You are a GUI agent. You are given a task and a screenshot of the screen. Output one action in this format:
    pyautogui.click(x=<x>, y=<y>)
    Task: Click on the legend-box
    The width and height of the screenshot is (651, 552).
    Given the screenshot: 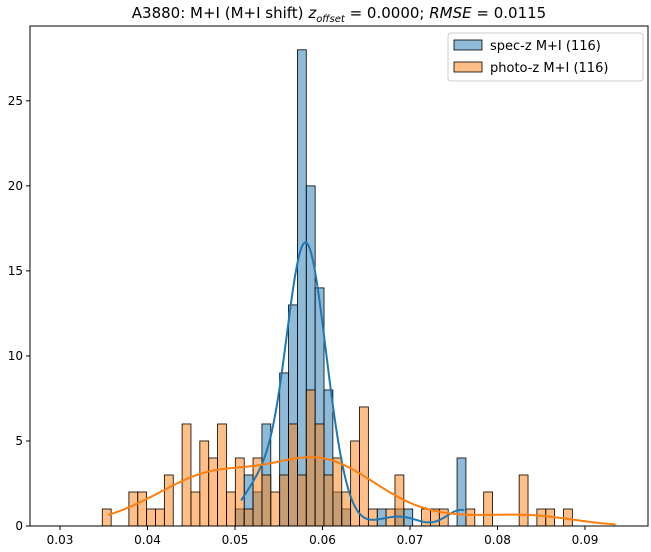 What is the action you would take?
    pyautogui.click(x=545, y=57)
    